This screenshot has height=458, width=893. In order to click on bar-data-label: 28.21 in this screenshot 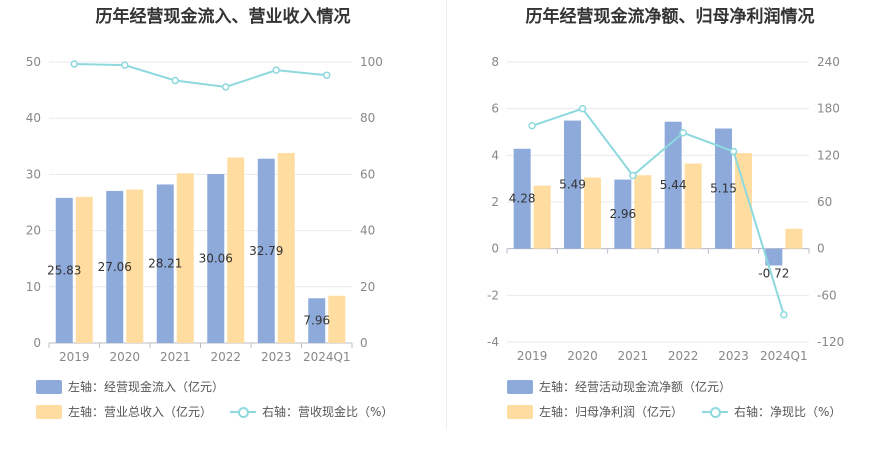, I will do `click(165, 264)`.